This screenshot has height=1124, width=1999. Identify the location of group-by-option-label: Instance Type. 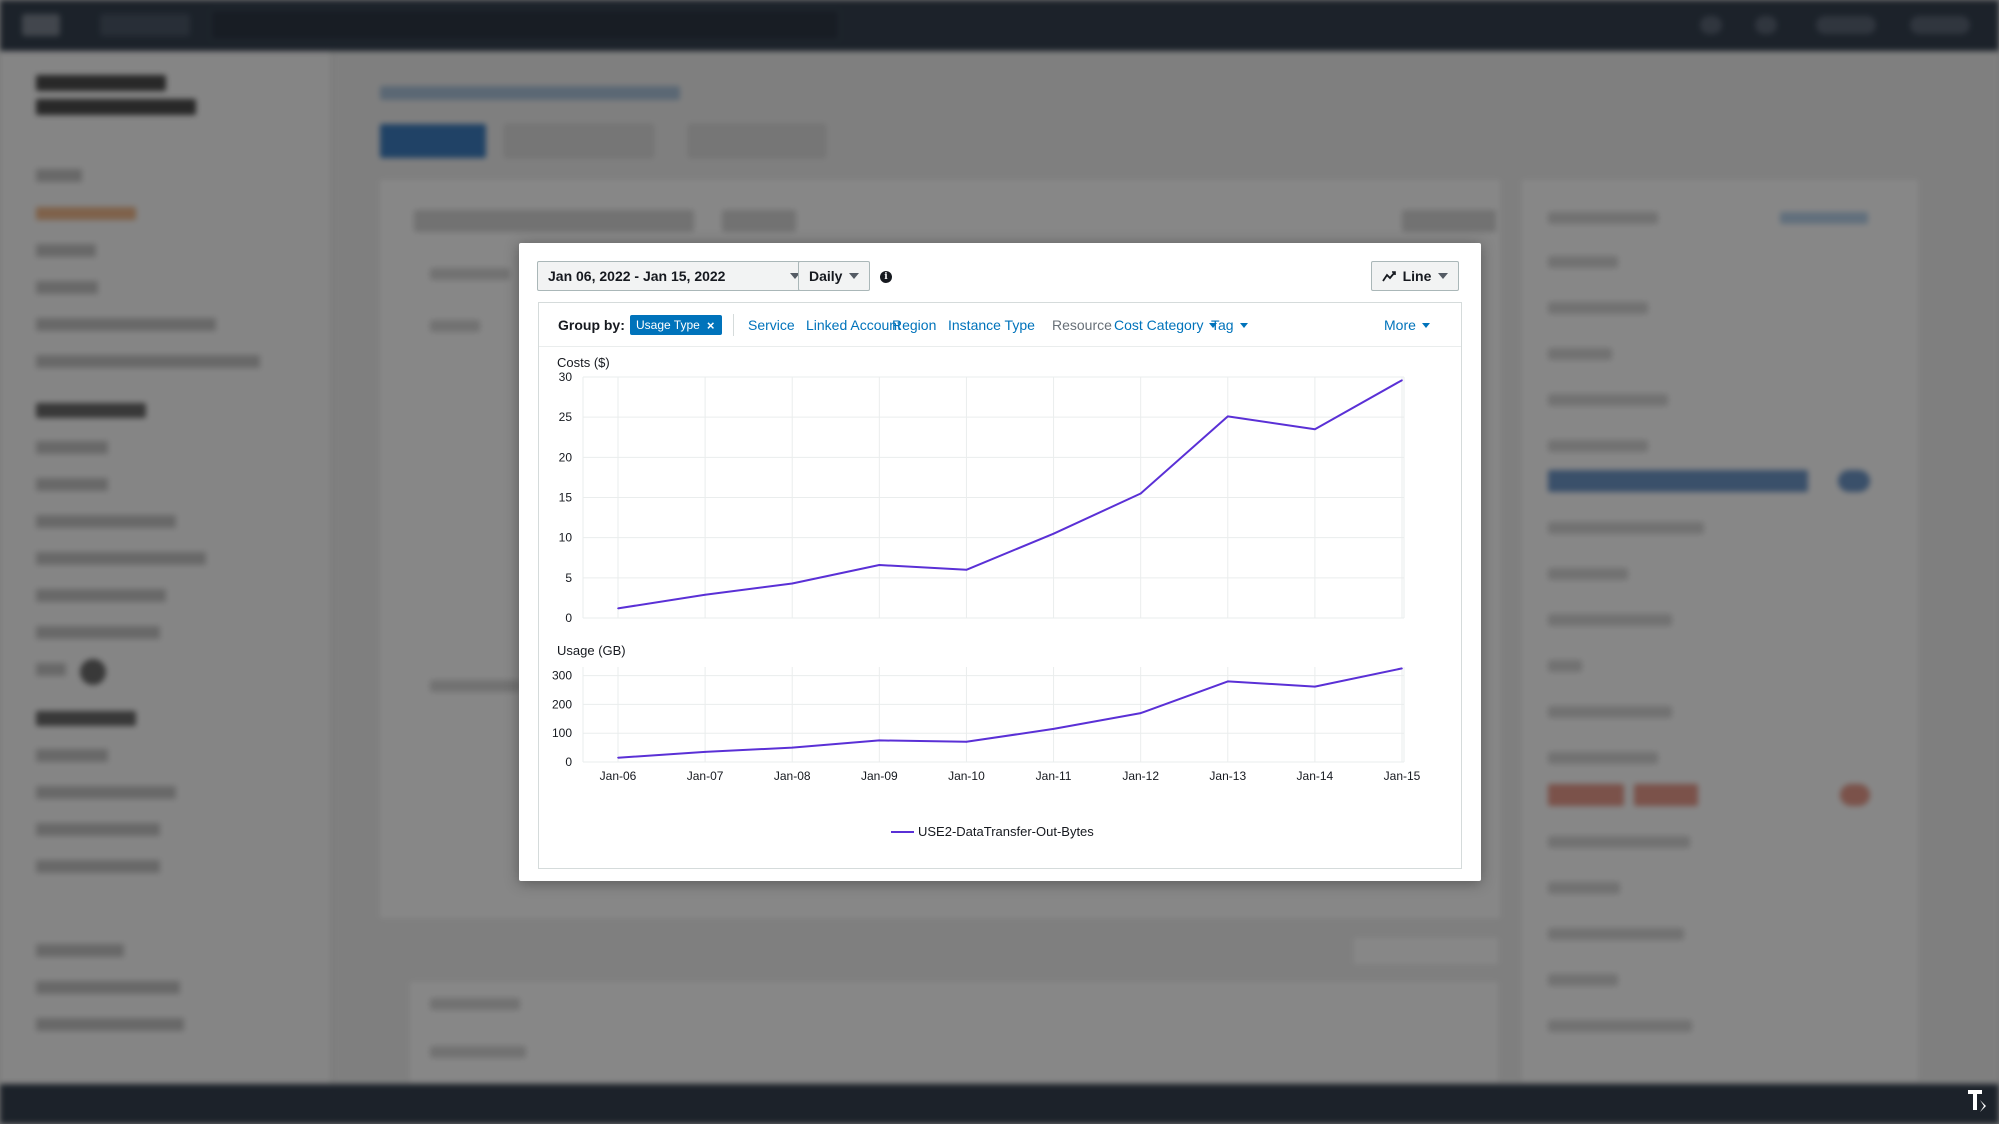
(991, 325).